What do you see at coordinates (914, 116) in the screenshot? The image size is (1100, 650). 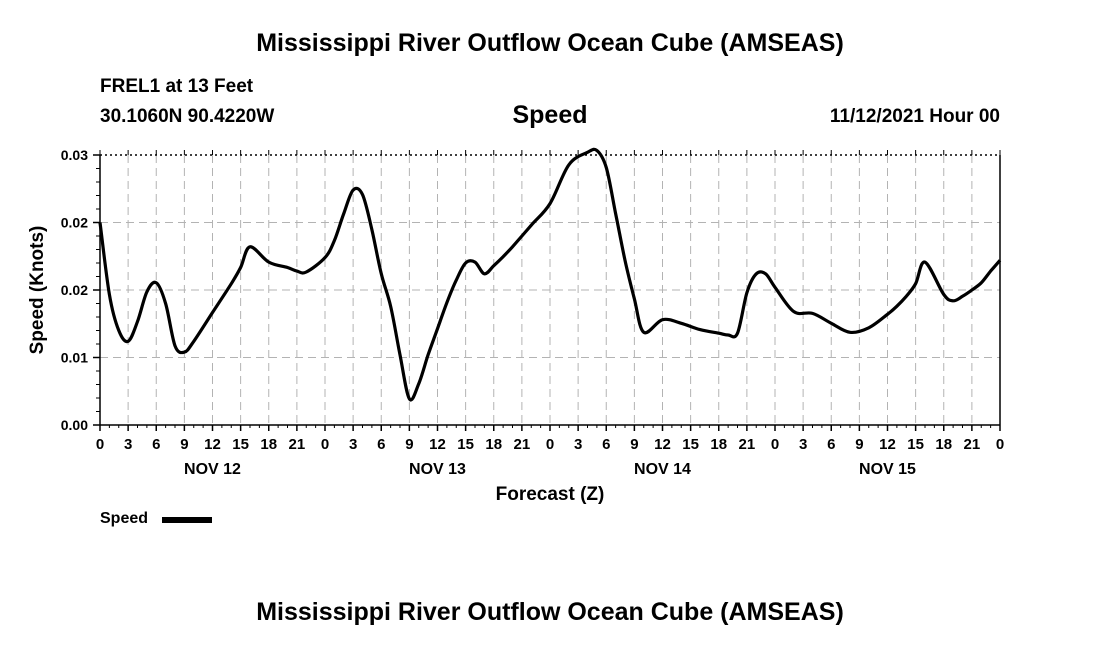 I see `forecast-datetime: 11/12/2021 Hour 00` at bounding box center [914, 116].